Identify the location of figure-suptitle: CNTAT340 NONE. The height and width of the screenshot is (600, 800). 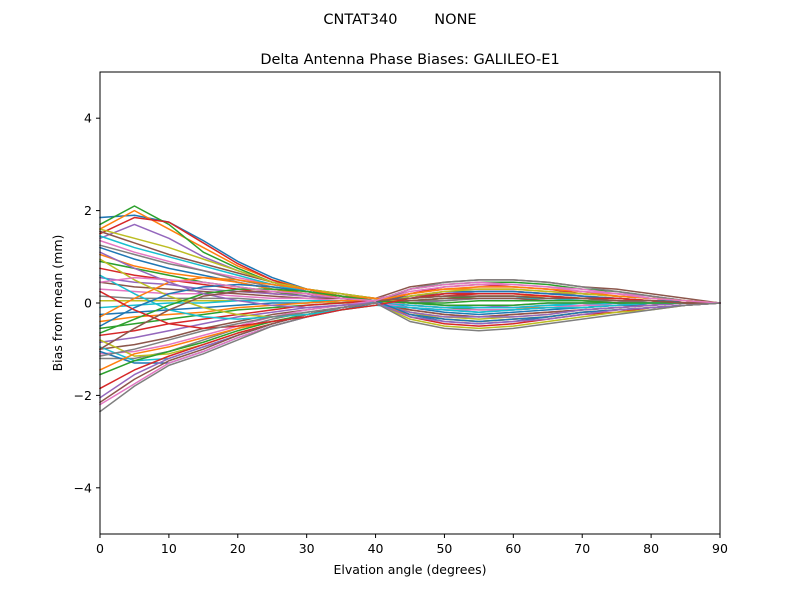
(399, 20).